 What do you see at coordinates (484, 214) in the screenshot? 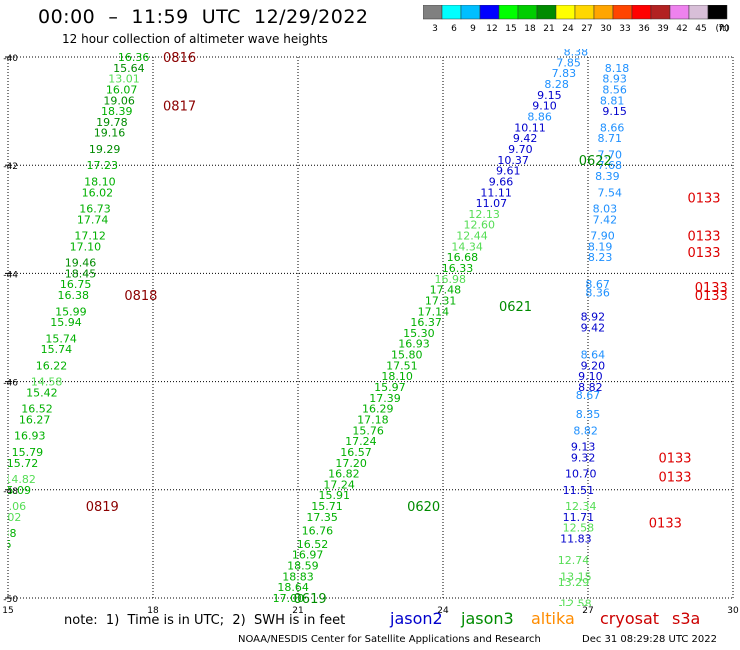
I see `swh-value-label: 12.13` at bounding box center [484, 214].